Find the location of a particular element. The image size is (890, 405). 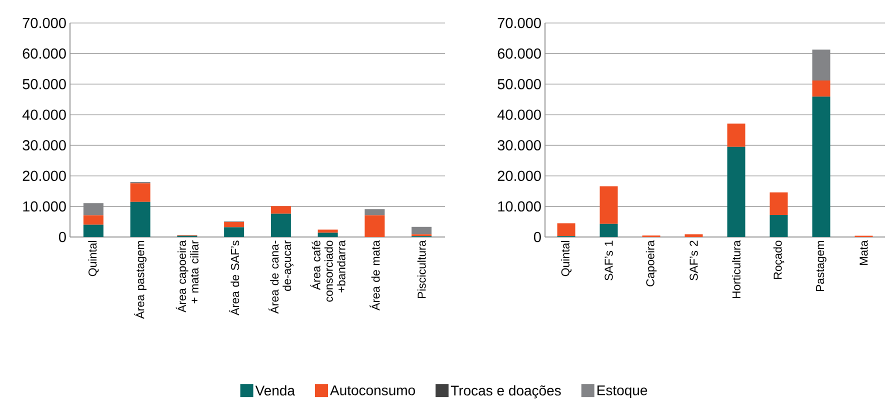

x-tick-label: Mata is located at coordinates (864, 252).